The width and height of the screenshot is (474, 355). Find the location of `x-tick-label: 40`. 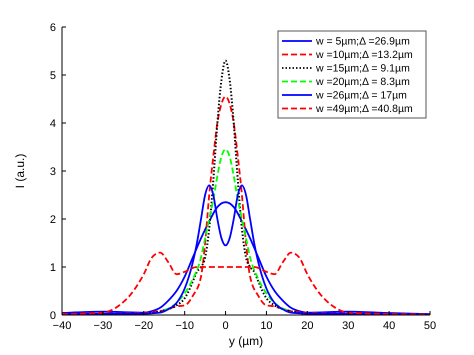

x-tick-label: 40 is located at coordinates (389, 326).